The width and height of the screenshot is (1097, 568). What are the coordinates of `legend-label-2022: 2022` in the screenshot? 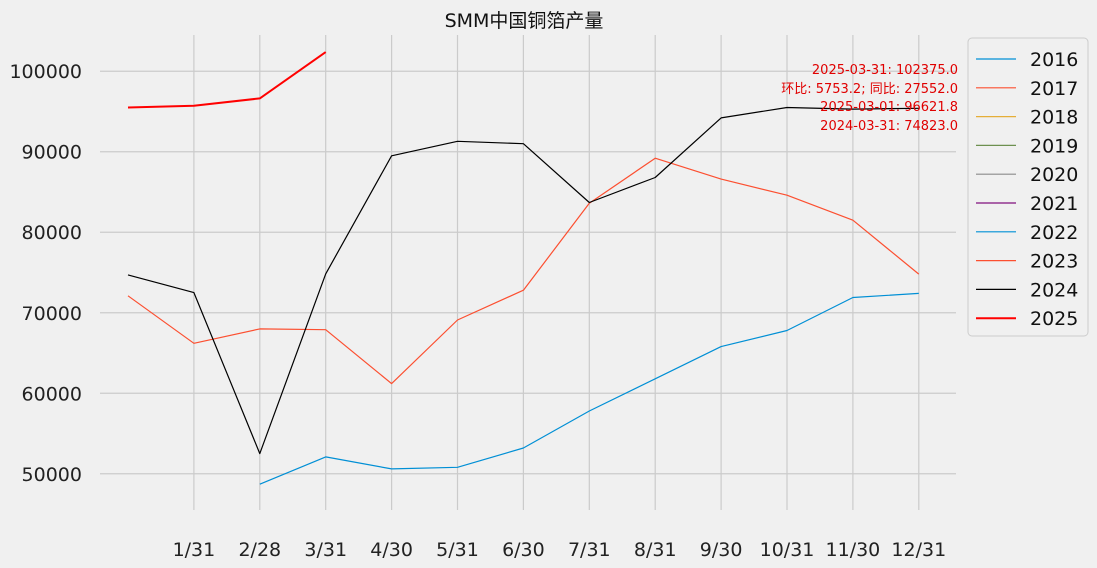 It's located at (1054, 233).